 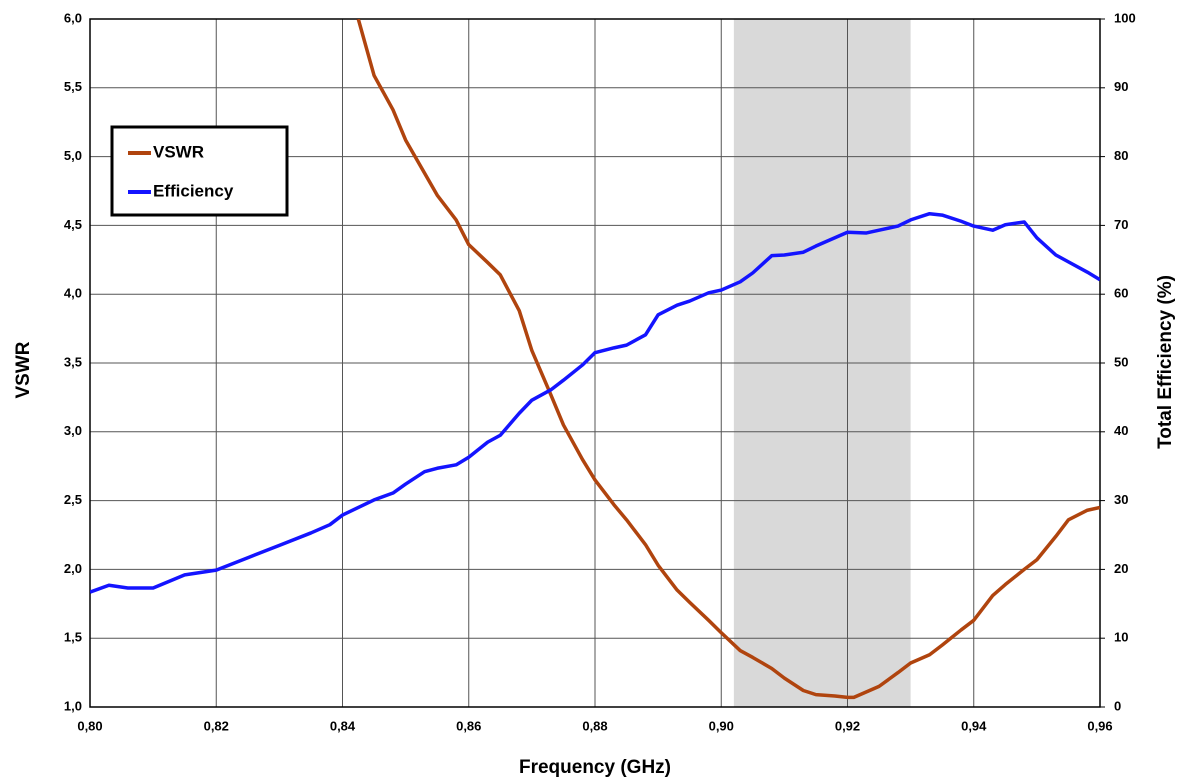 I want to click on x-tick-label: 0,88, so click(x=594, y=725).